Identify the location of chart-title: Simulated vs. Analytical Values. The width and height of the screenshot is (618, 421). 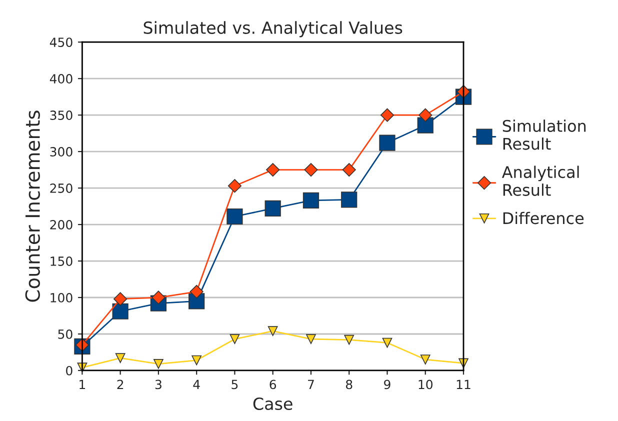
(273, 29).